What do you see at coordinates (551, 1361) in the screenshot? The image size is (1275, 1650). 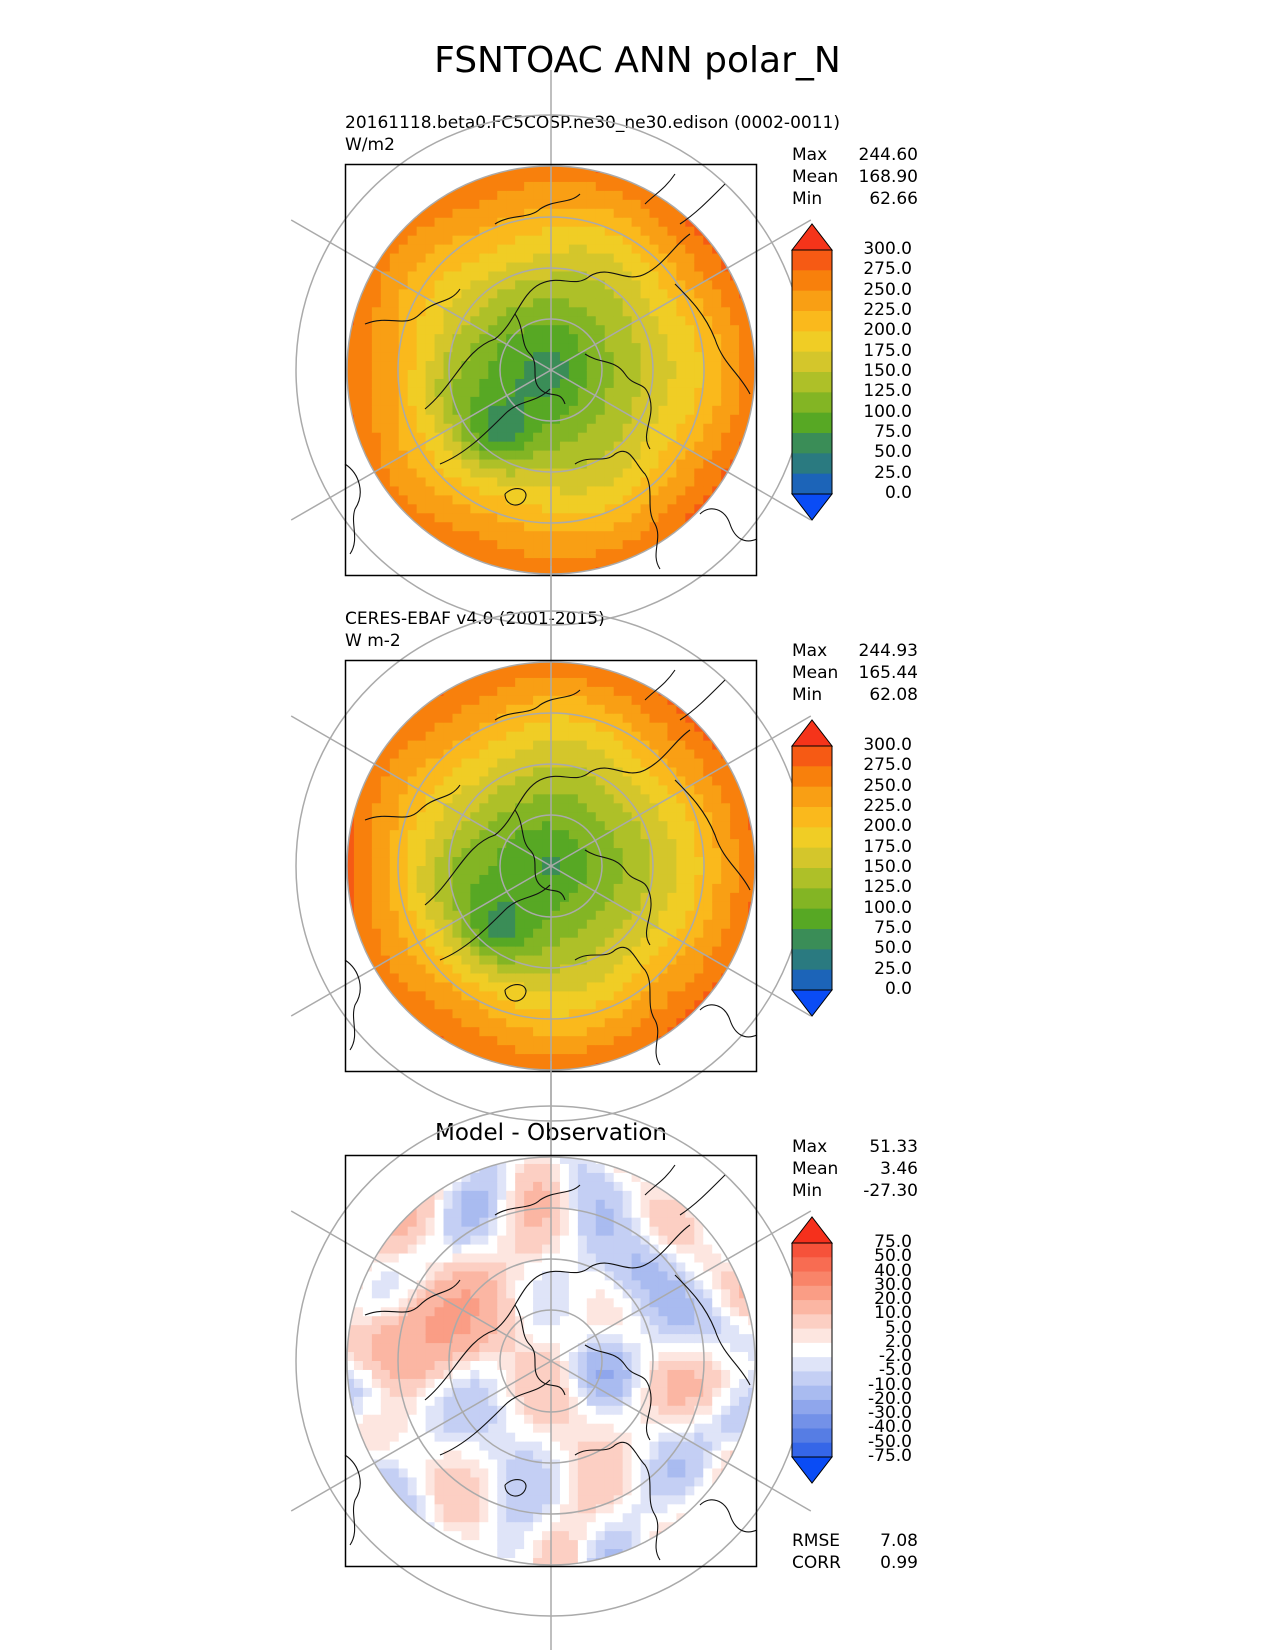 I see `map-field` at bounding box center [551, 1361].